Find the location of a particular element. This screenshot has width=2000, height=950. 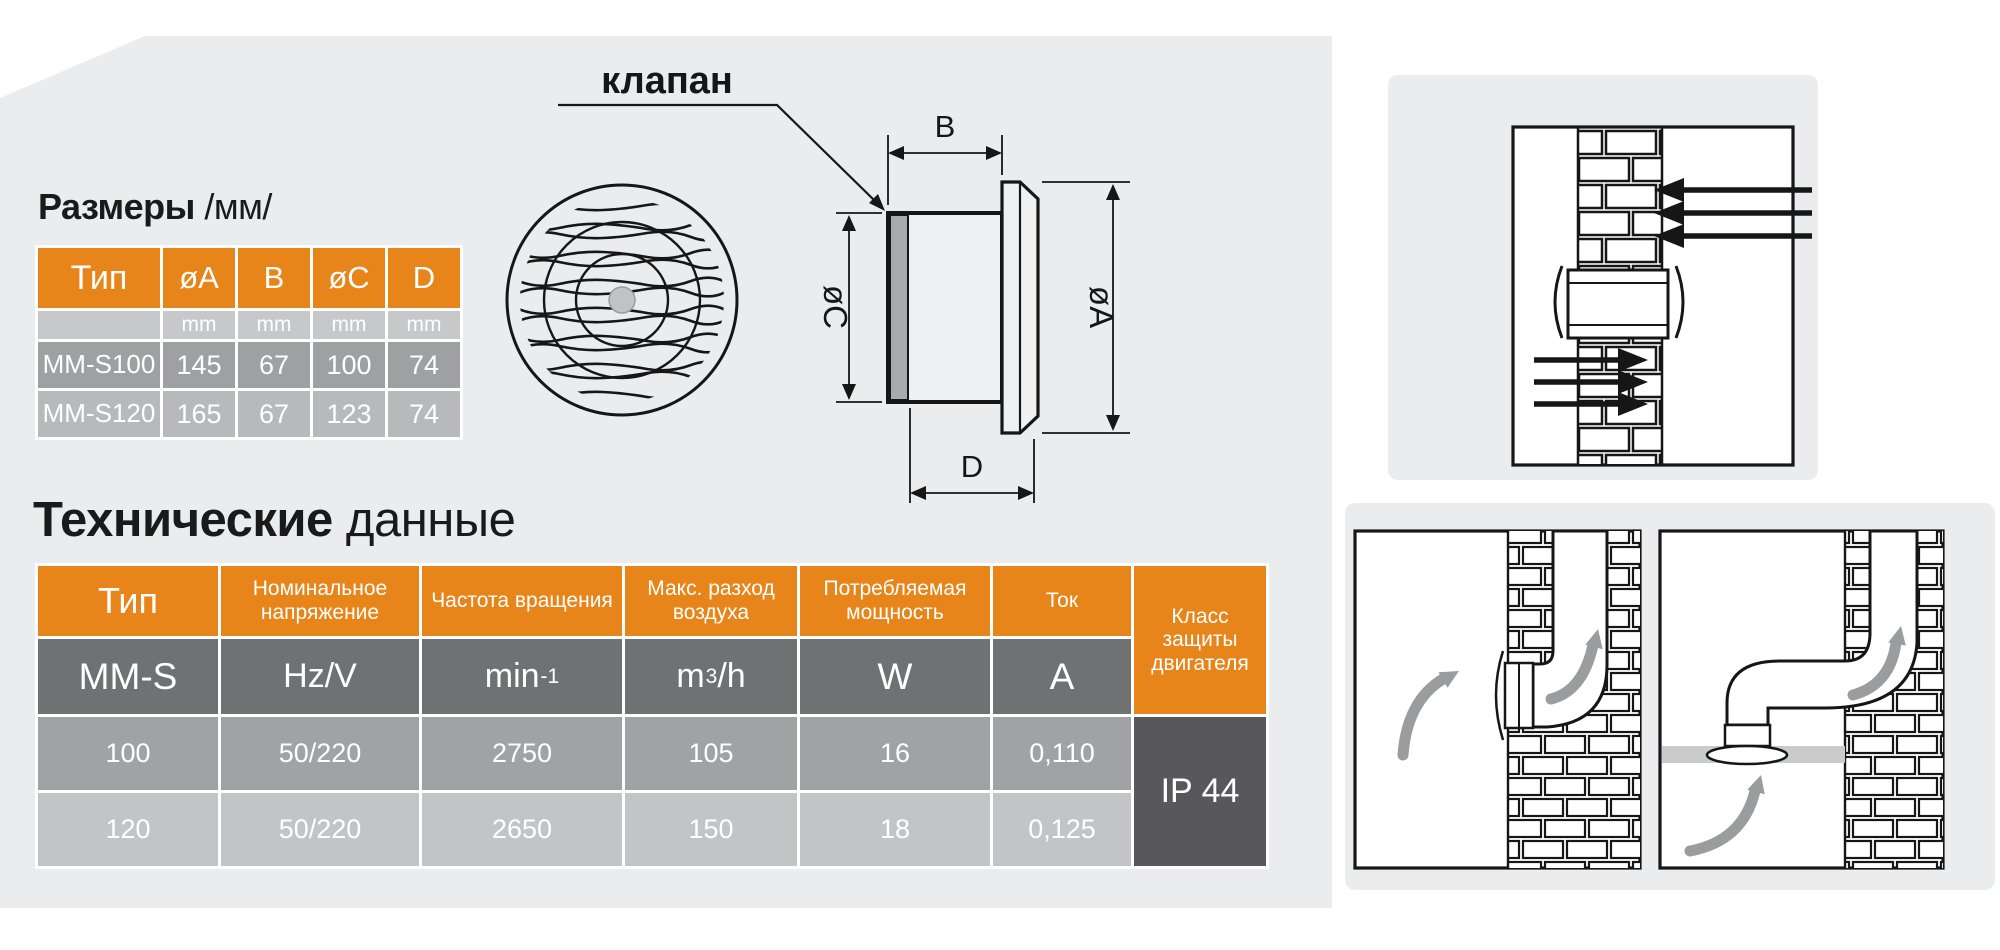

fan-front-view is located at coordinates (622, 300).